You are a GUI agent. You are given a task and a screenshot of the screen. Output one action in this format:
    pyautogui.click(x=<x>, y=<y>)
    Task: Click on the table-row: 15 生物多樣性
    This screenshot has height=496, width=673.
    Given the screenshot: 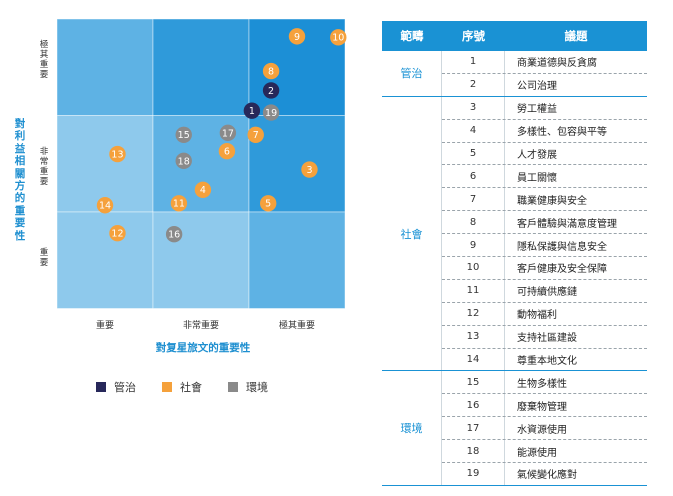 What is the action you would take?
    pyautogui.click(x=544, y=383)
    